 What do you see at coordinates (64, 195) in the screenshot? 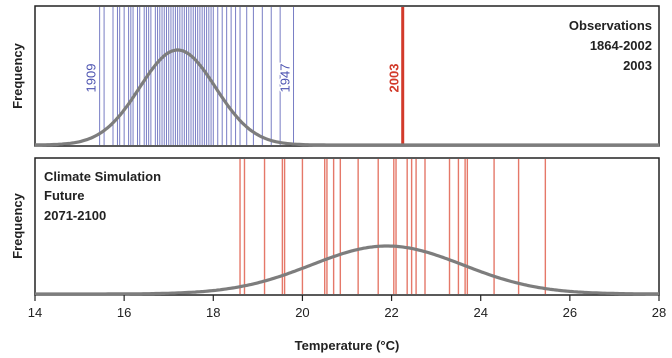
I see `simulation-legend-line2: Future` at bounding box center [64, 195].